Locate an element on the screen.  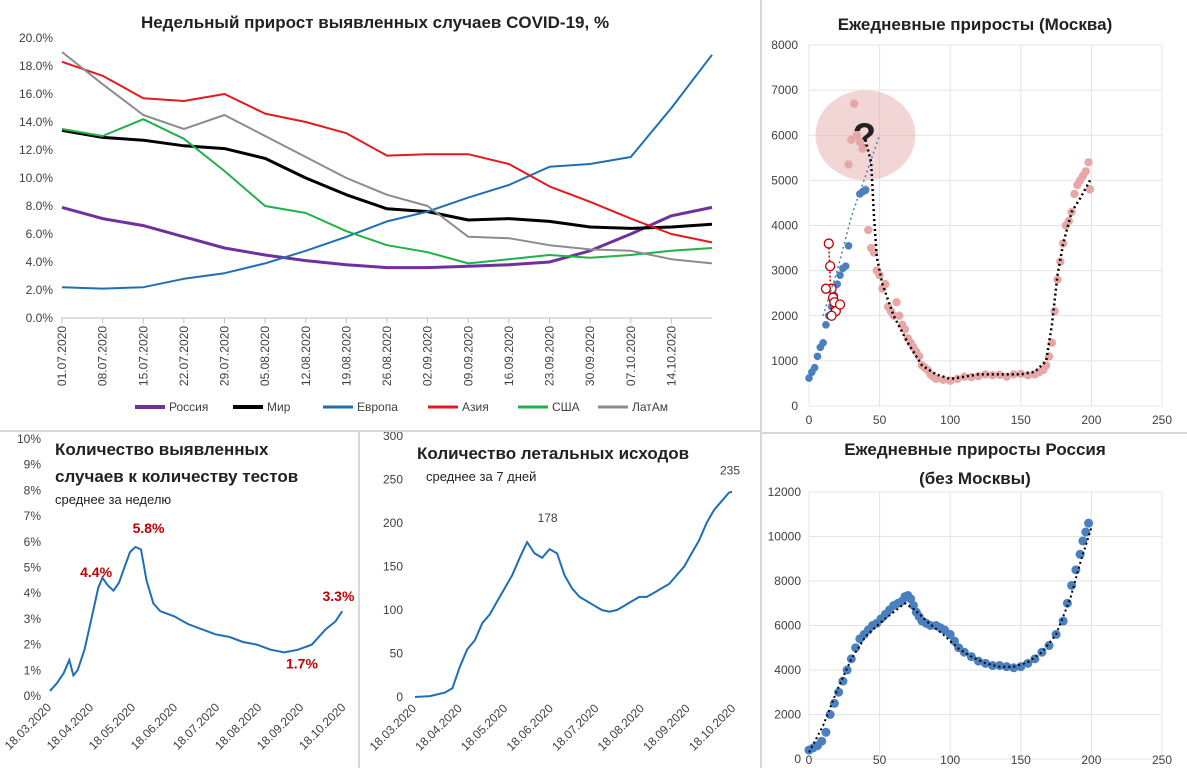
highlight-circle is located at coordinates (865, 135).